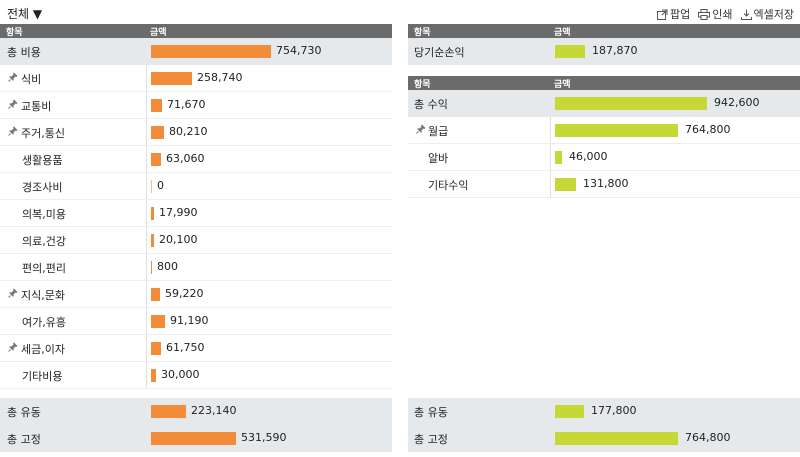  I want to click on amount-value: 800, so click(167, 266).